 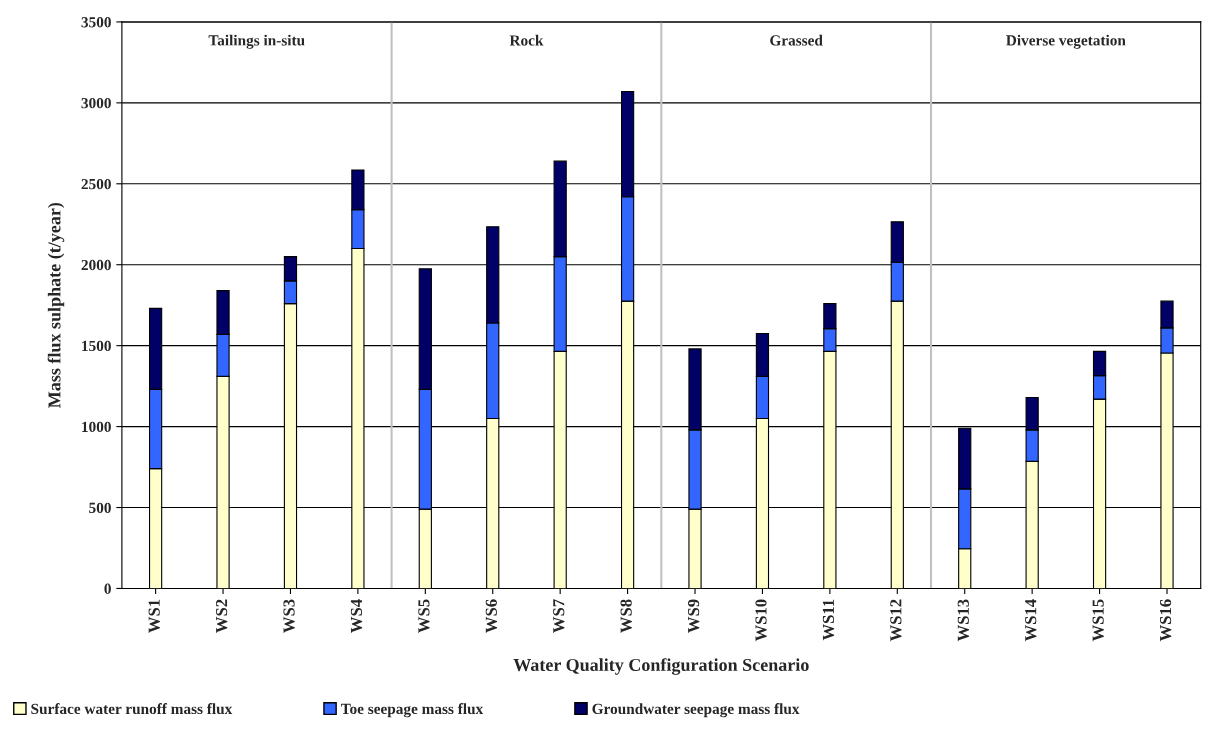 What do you see at coordinates (132, 709) in the screenshot?
I see `legend-label: Surface water runoff mass flux` at bounding box center [132, 709].